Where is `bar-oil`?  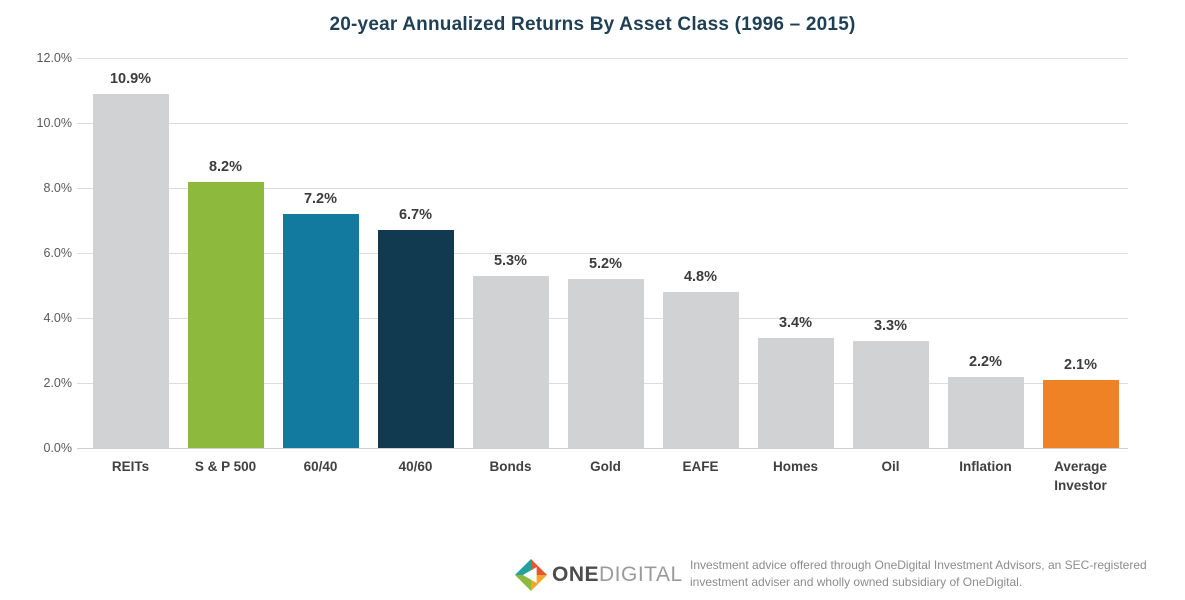
bar-oil is located at coordinates (890, 394).